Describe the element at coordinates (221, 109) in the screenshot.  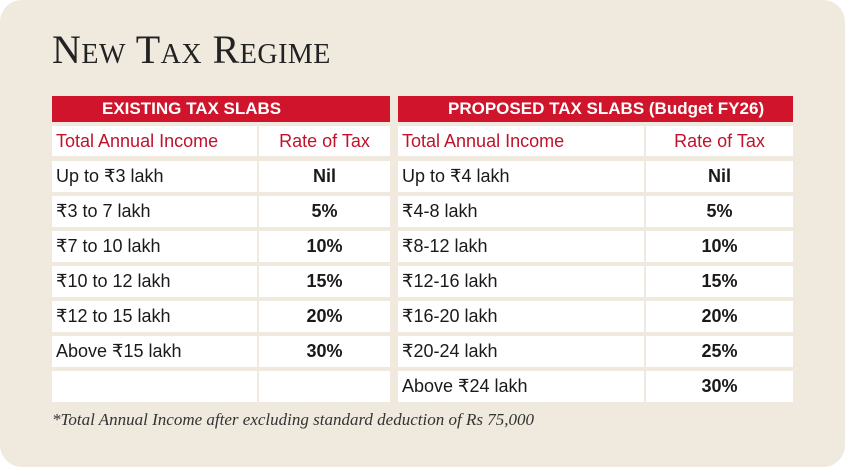
I see `table-header: EXISTING TAX SLABS` at that location.